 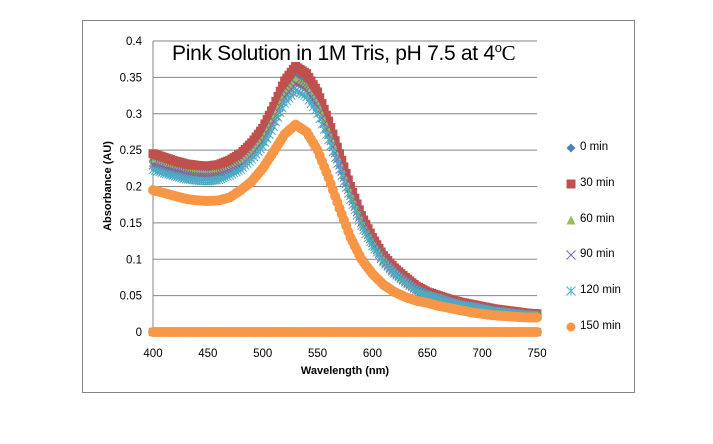 What do you see at coordinates (134, 260) in the screenshot?
I see `y-tick-label: 0.1` at bounding box center [134, 260].